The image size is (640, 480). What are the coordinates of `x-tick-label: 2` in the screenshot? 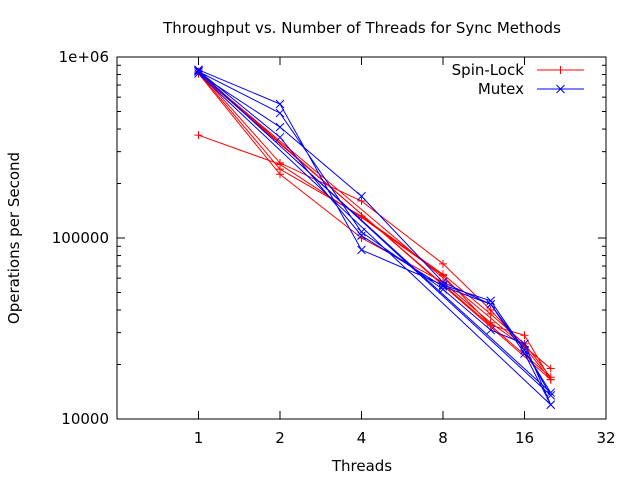 It's located at (280, 438).